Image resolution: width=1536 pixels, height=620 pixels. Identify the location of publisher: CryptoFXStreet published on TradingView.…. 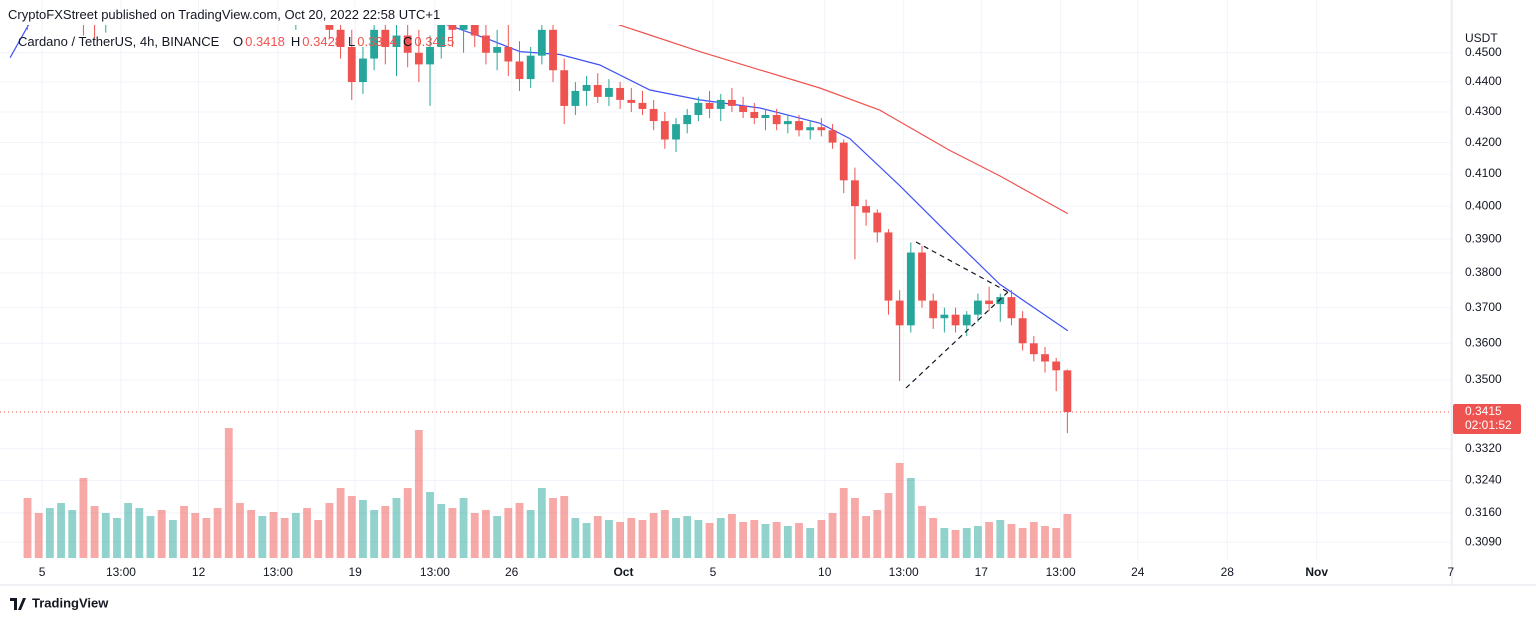
(224, 14).